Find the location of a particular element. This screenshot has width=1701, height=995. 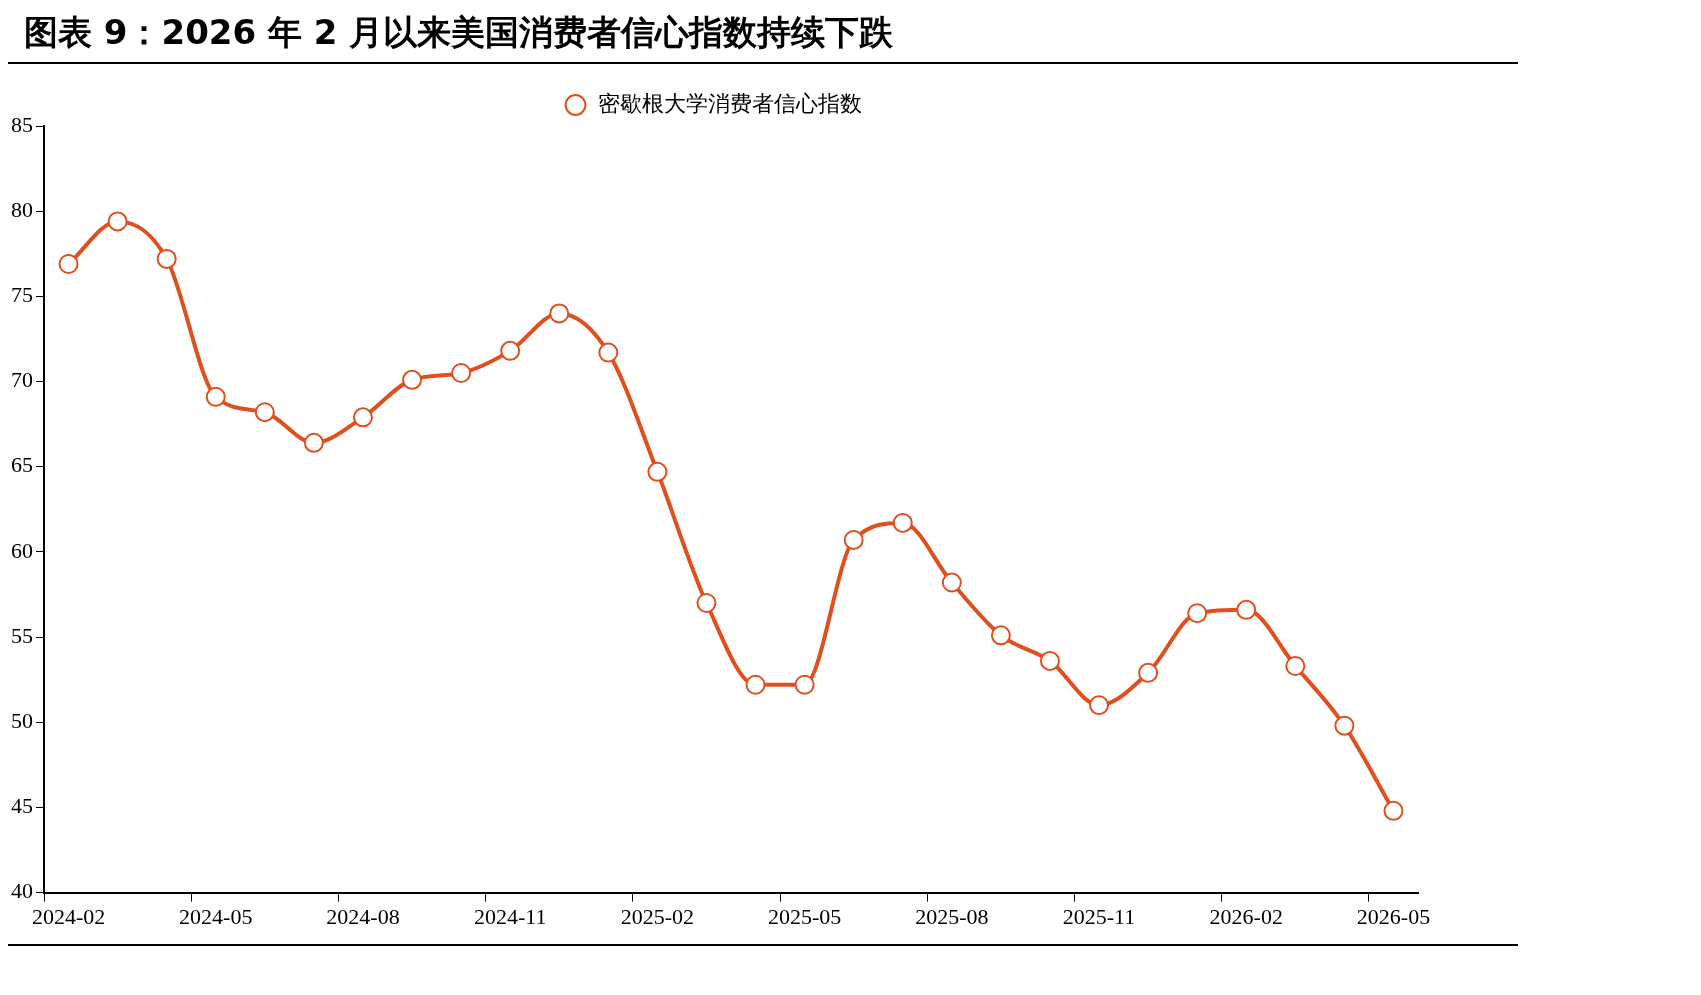

x-tick-label: 2024-02 is located at coordinates (68, 916).